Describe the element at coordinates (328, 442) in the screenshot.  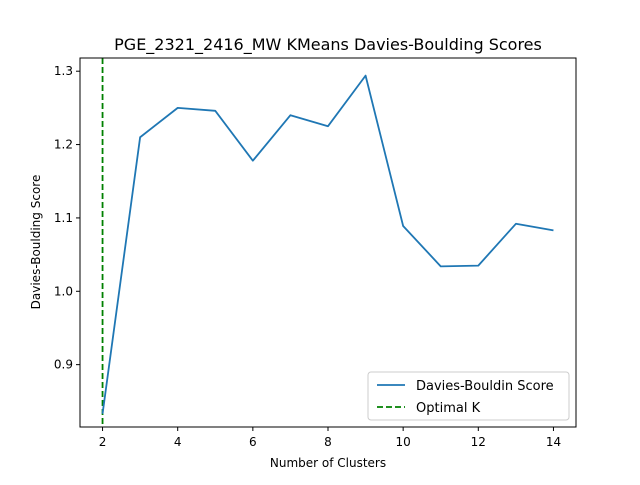
I see `x-tick-label: 8` at that location.